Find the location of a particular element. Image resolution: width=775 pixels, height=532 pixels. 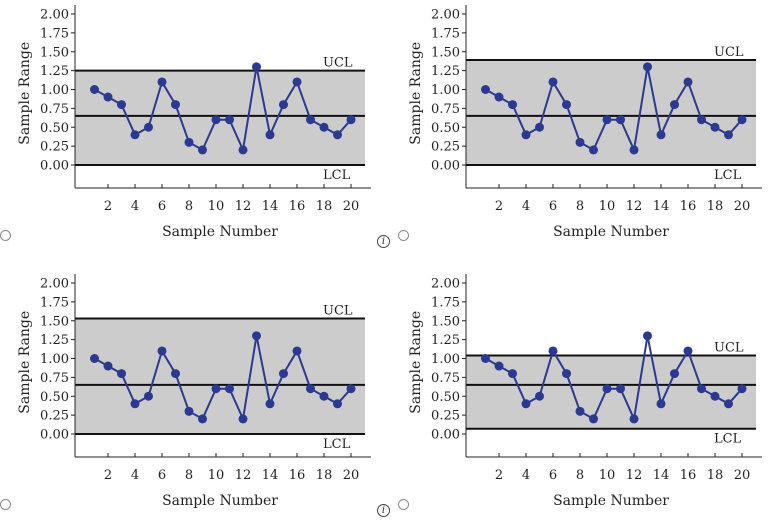

x-axis-title: Sample Number is located at coordinates (611, 501).